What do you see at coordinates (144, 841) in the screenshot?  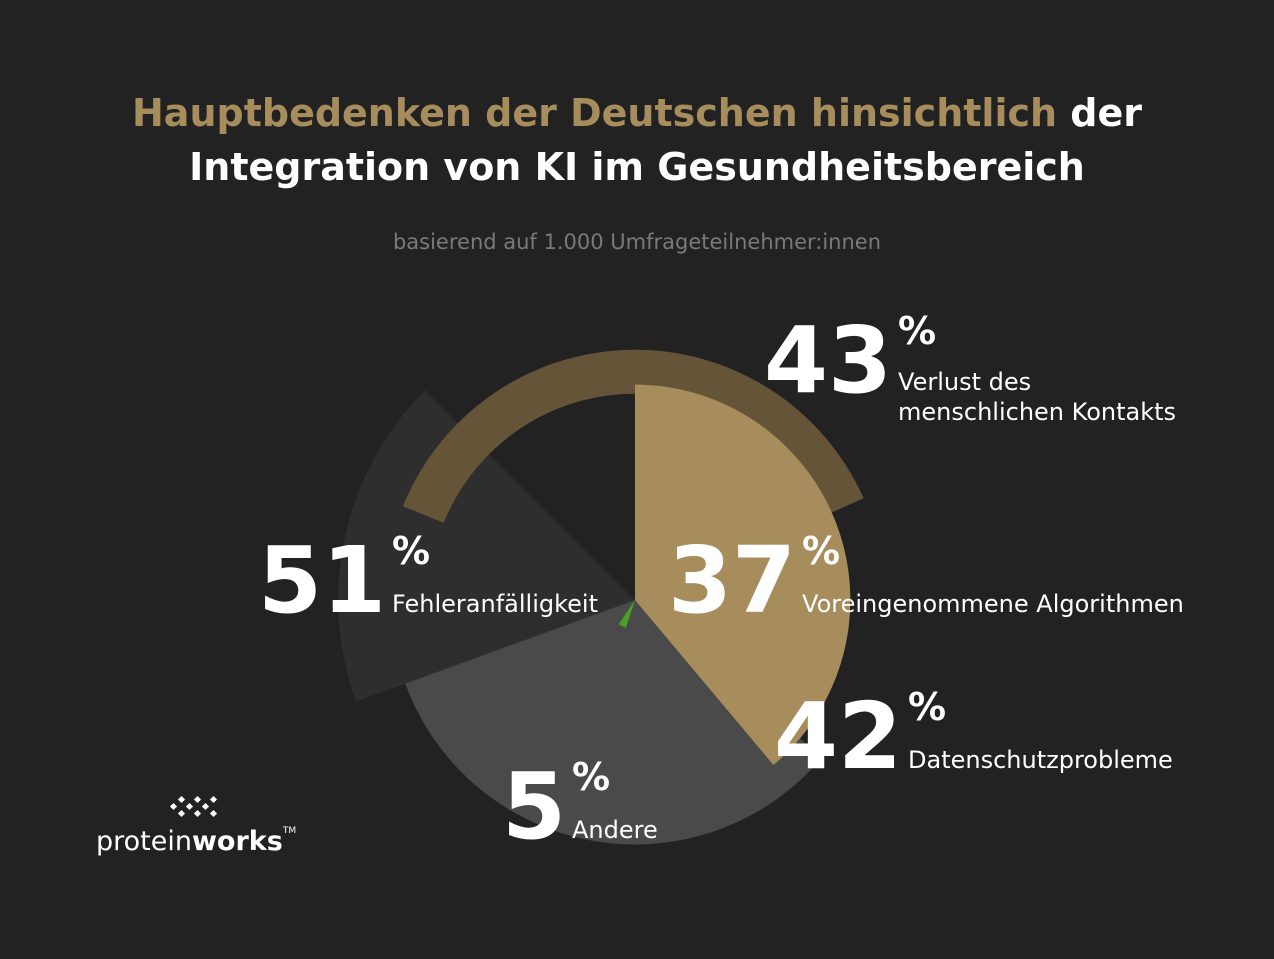 I see `logo-light: protein` at bounding box center [144, 841].